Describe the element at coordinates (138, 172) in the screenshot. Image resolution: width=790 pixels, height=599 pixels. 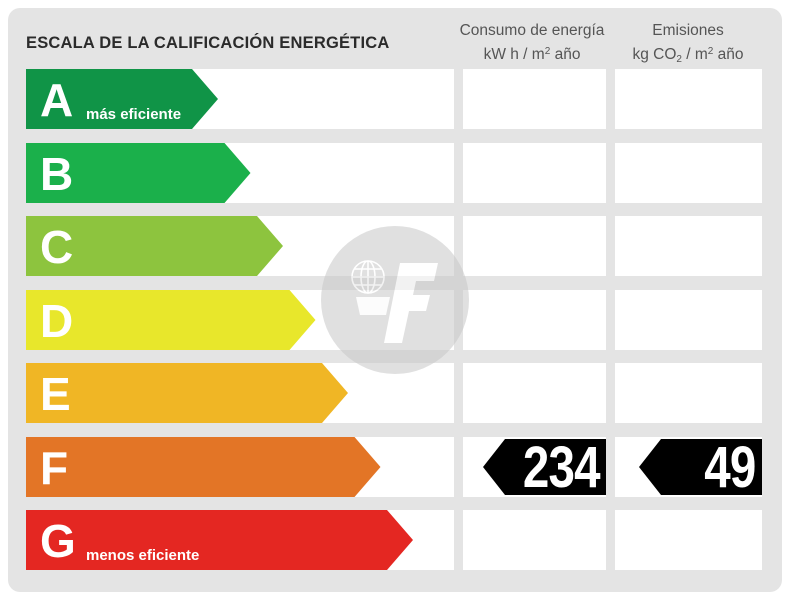
I see `rating-bar-b: B` at that location.